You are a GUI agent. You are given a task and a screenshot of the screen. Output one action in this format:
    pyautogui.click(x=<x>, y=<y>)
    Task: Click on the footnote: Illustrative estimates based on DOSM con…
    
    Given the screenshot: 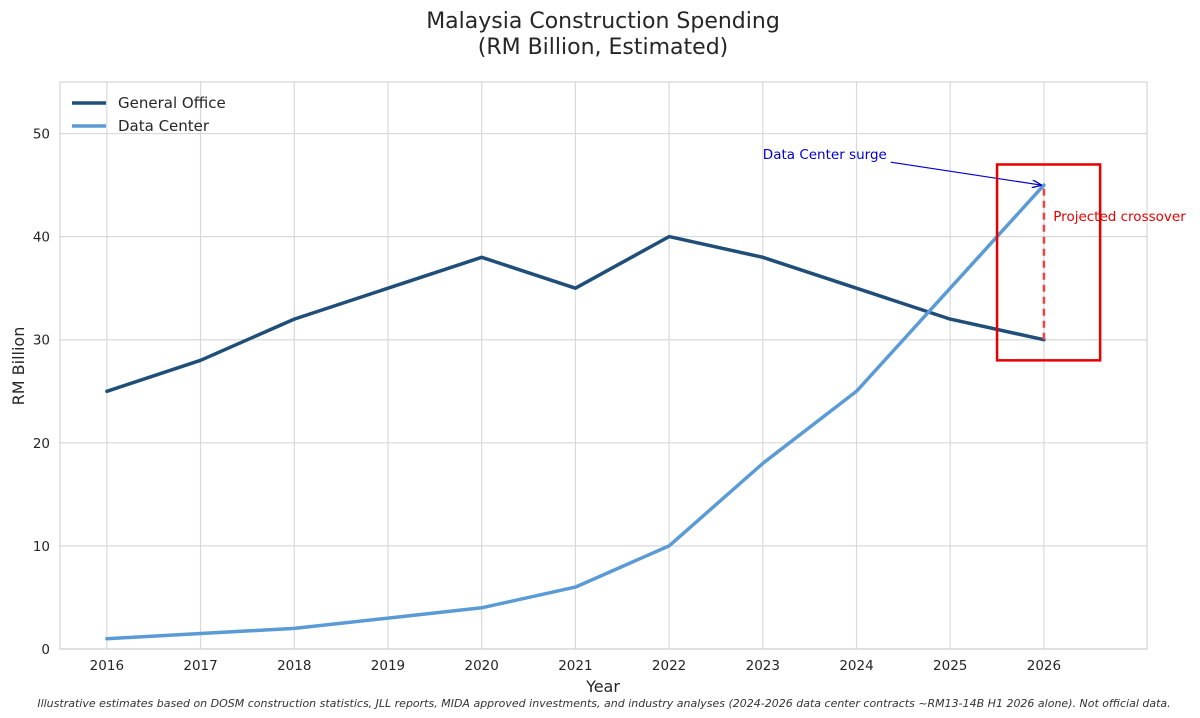 What is the action you would take?
    pyautogui.click(x=603, y=703)
    